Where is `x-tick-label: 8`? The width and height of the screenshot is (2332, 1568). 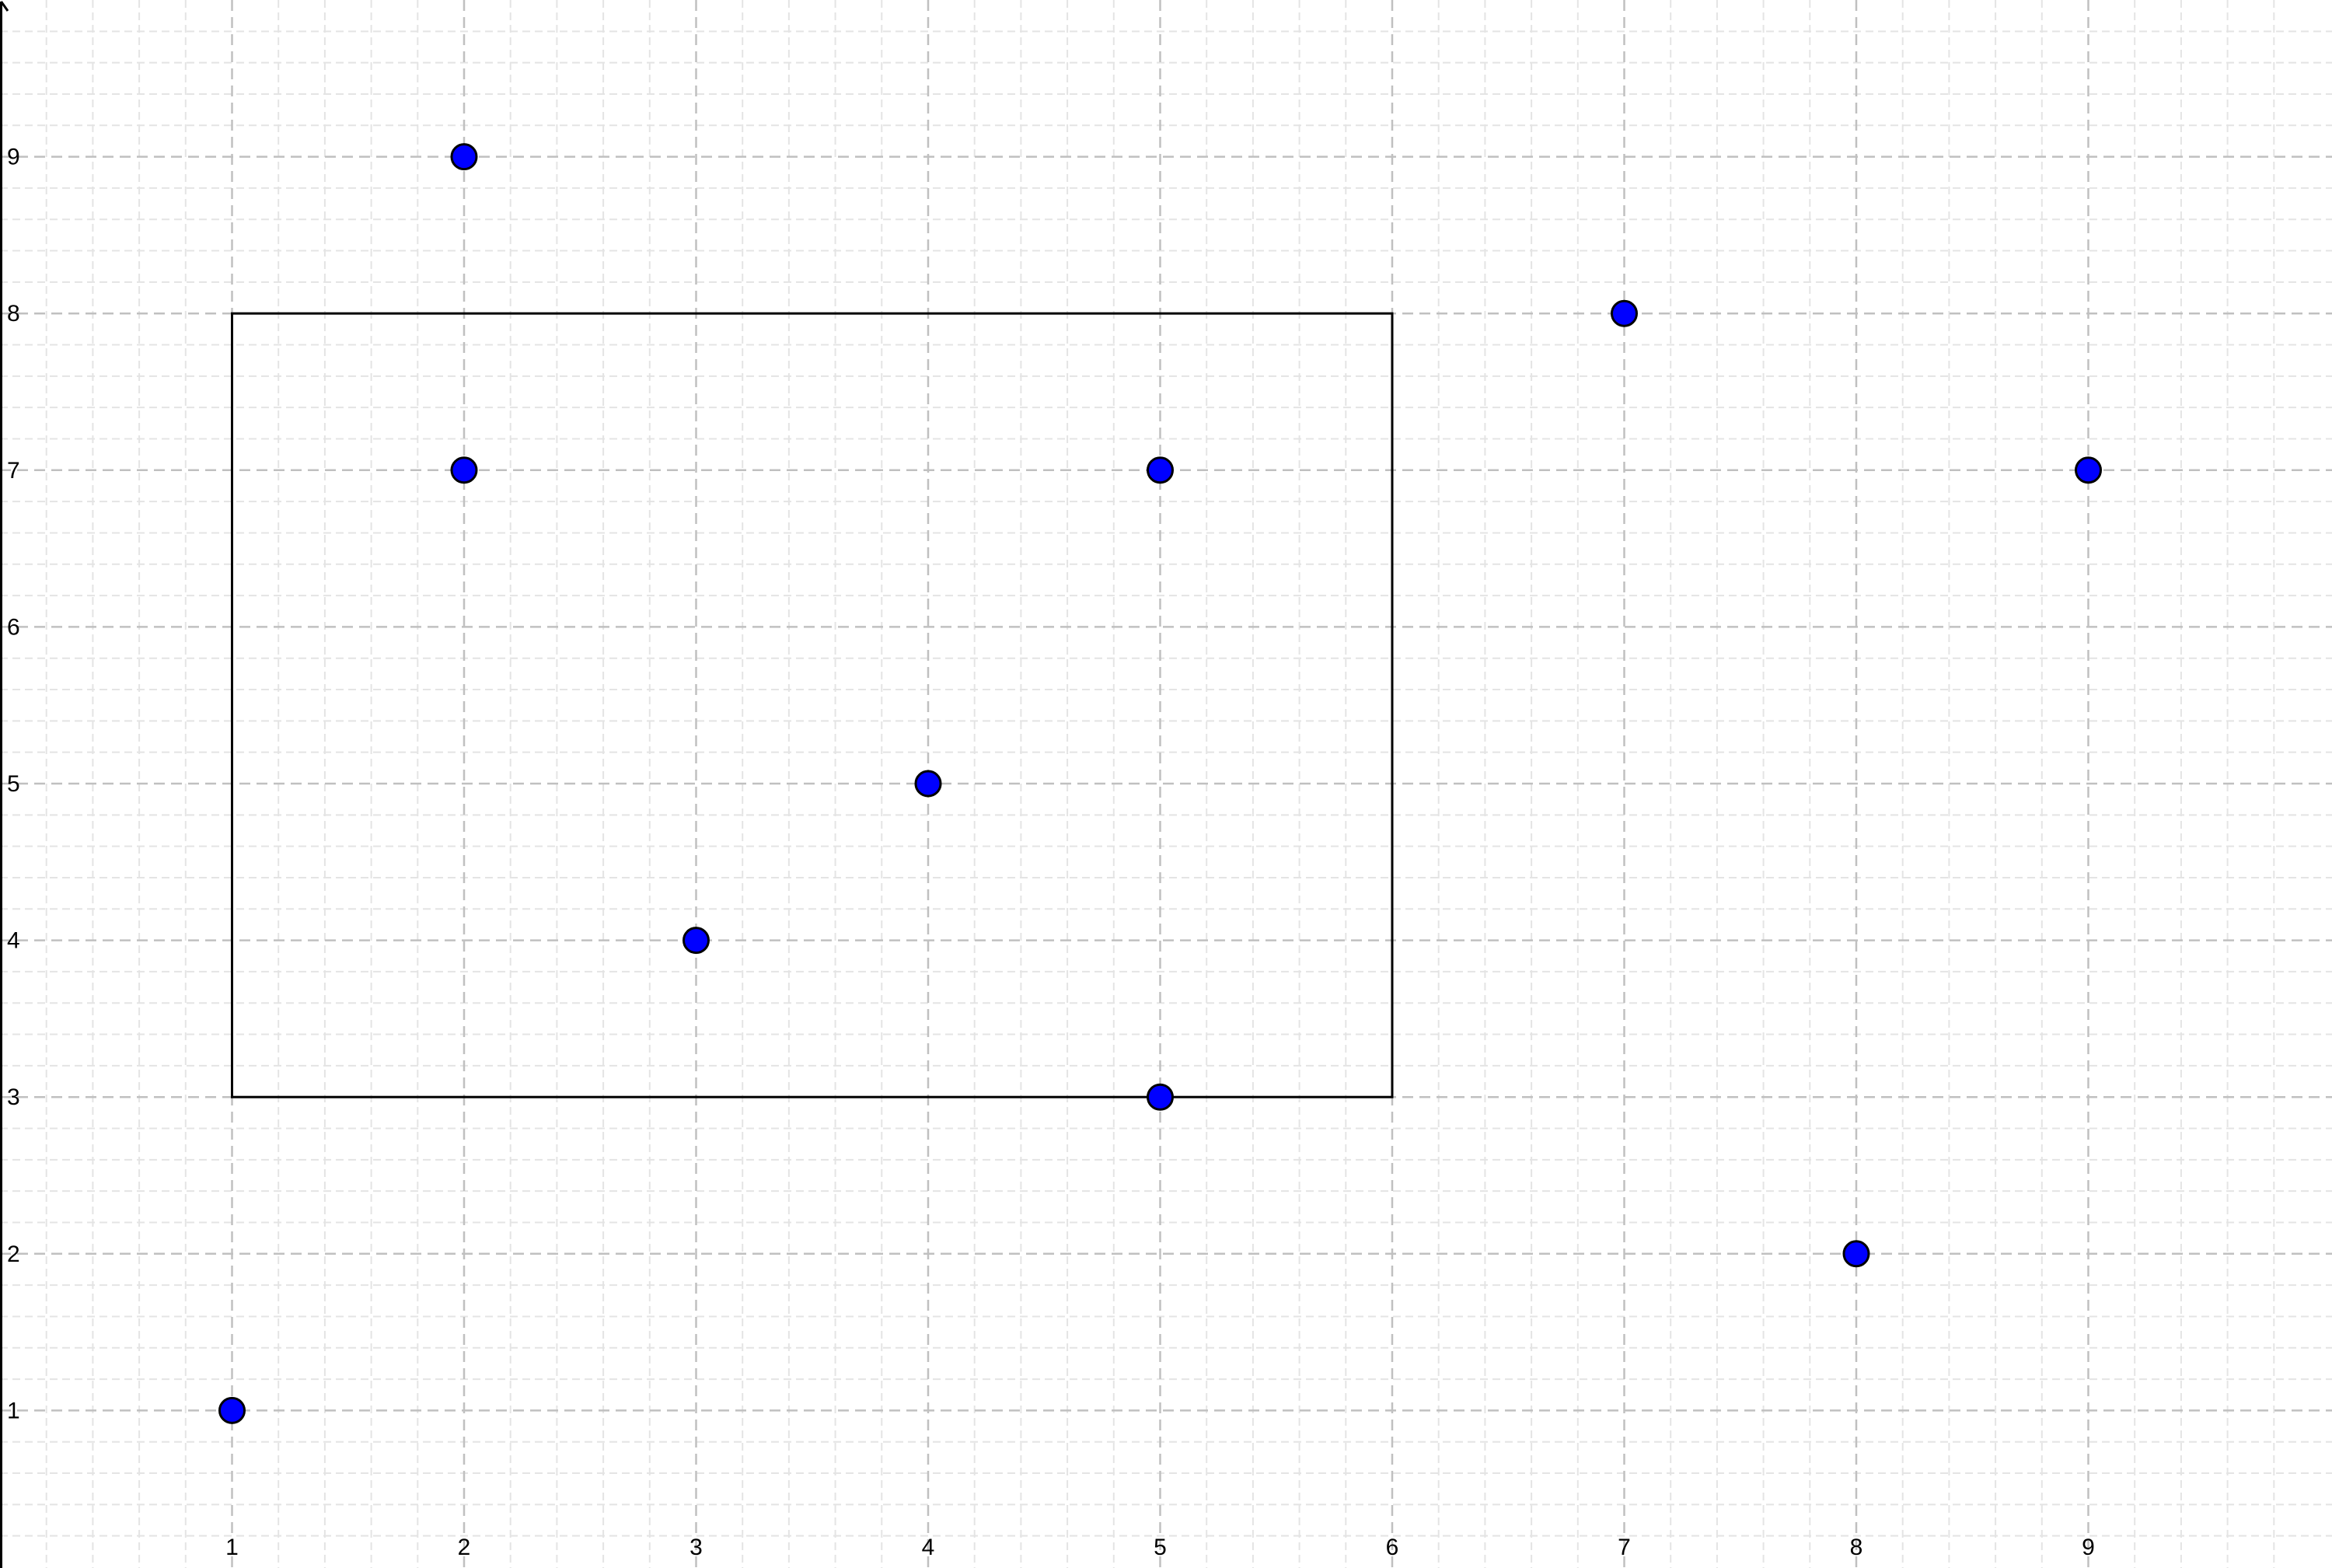
x-tick-label: 8 is located at coordinates (1857, 1547).